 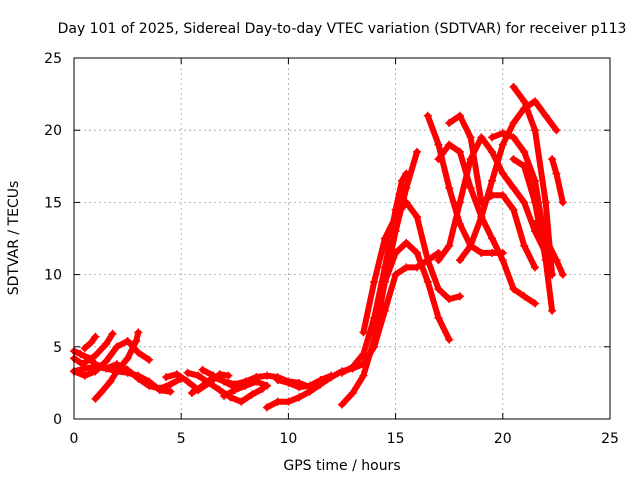 I want to click on series-sat-x, so click(x=533, y=180).